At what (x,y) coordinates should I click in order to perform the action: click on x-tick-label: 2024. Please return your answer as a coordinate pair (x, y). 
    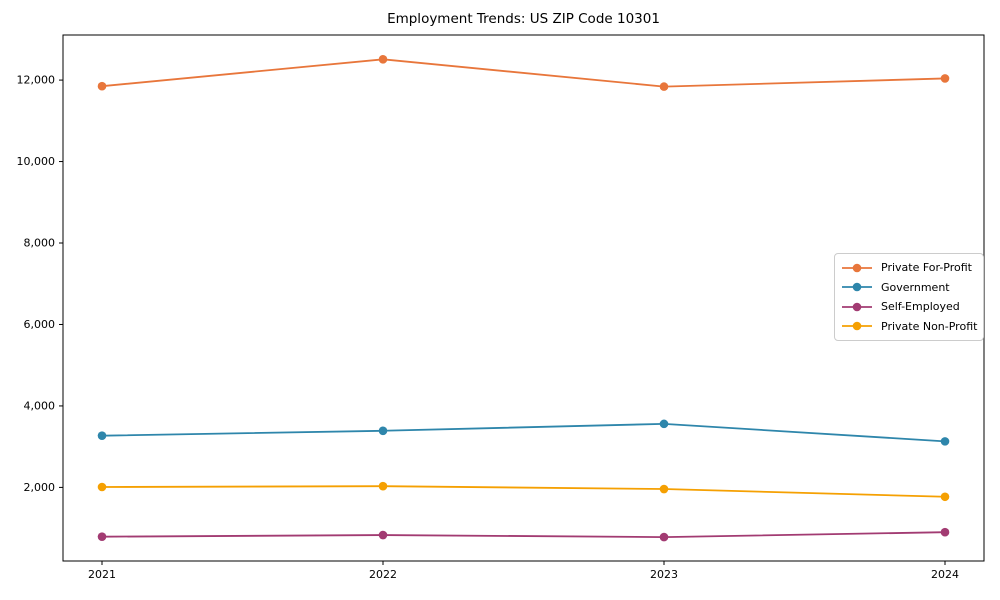
    Looking at the image, I should click on (945, 574).